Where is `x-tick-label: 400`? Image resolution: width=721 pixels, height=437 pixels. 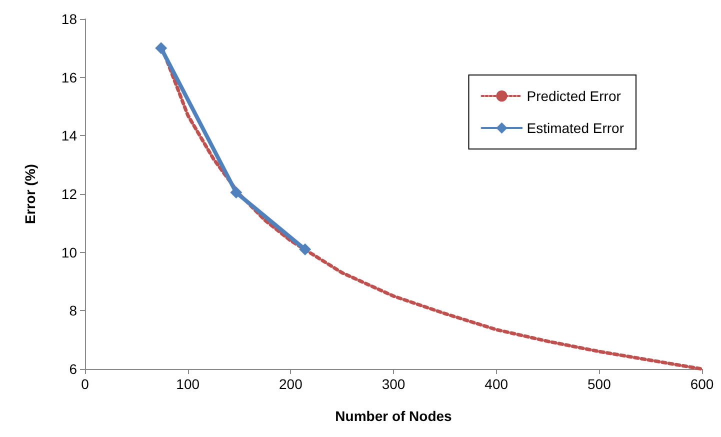
x-tick-label: 400 is located at coordinates (496, 384).